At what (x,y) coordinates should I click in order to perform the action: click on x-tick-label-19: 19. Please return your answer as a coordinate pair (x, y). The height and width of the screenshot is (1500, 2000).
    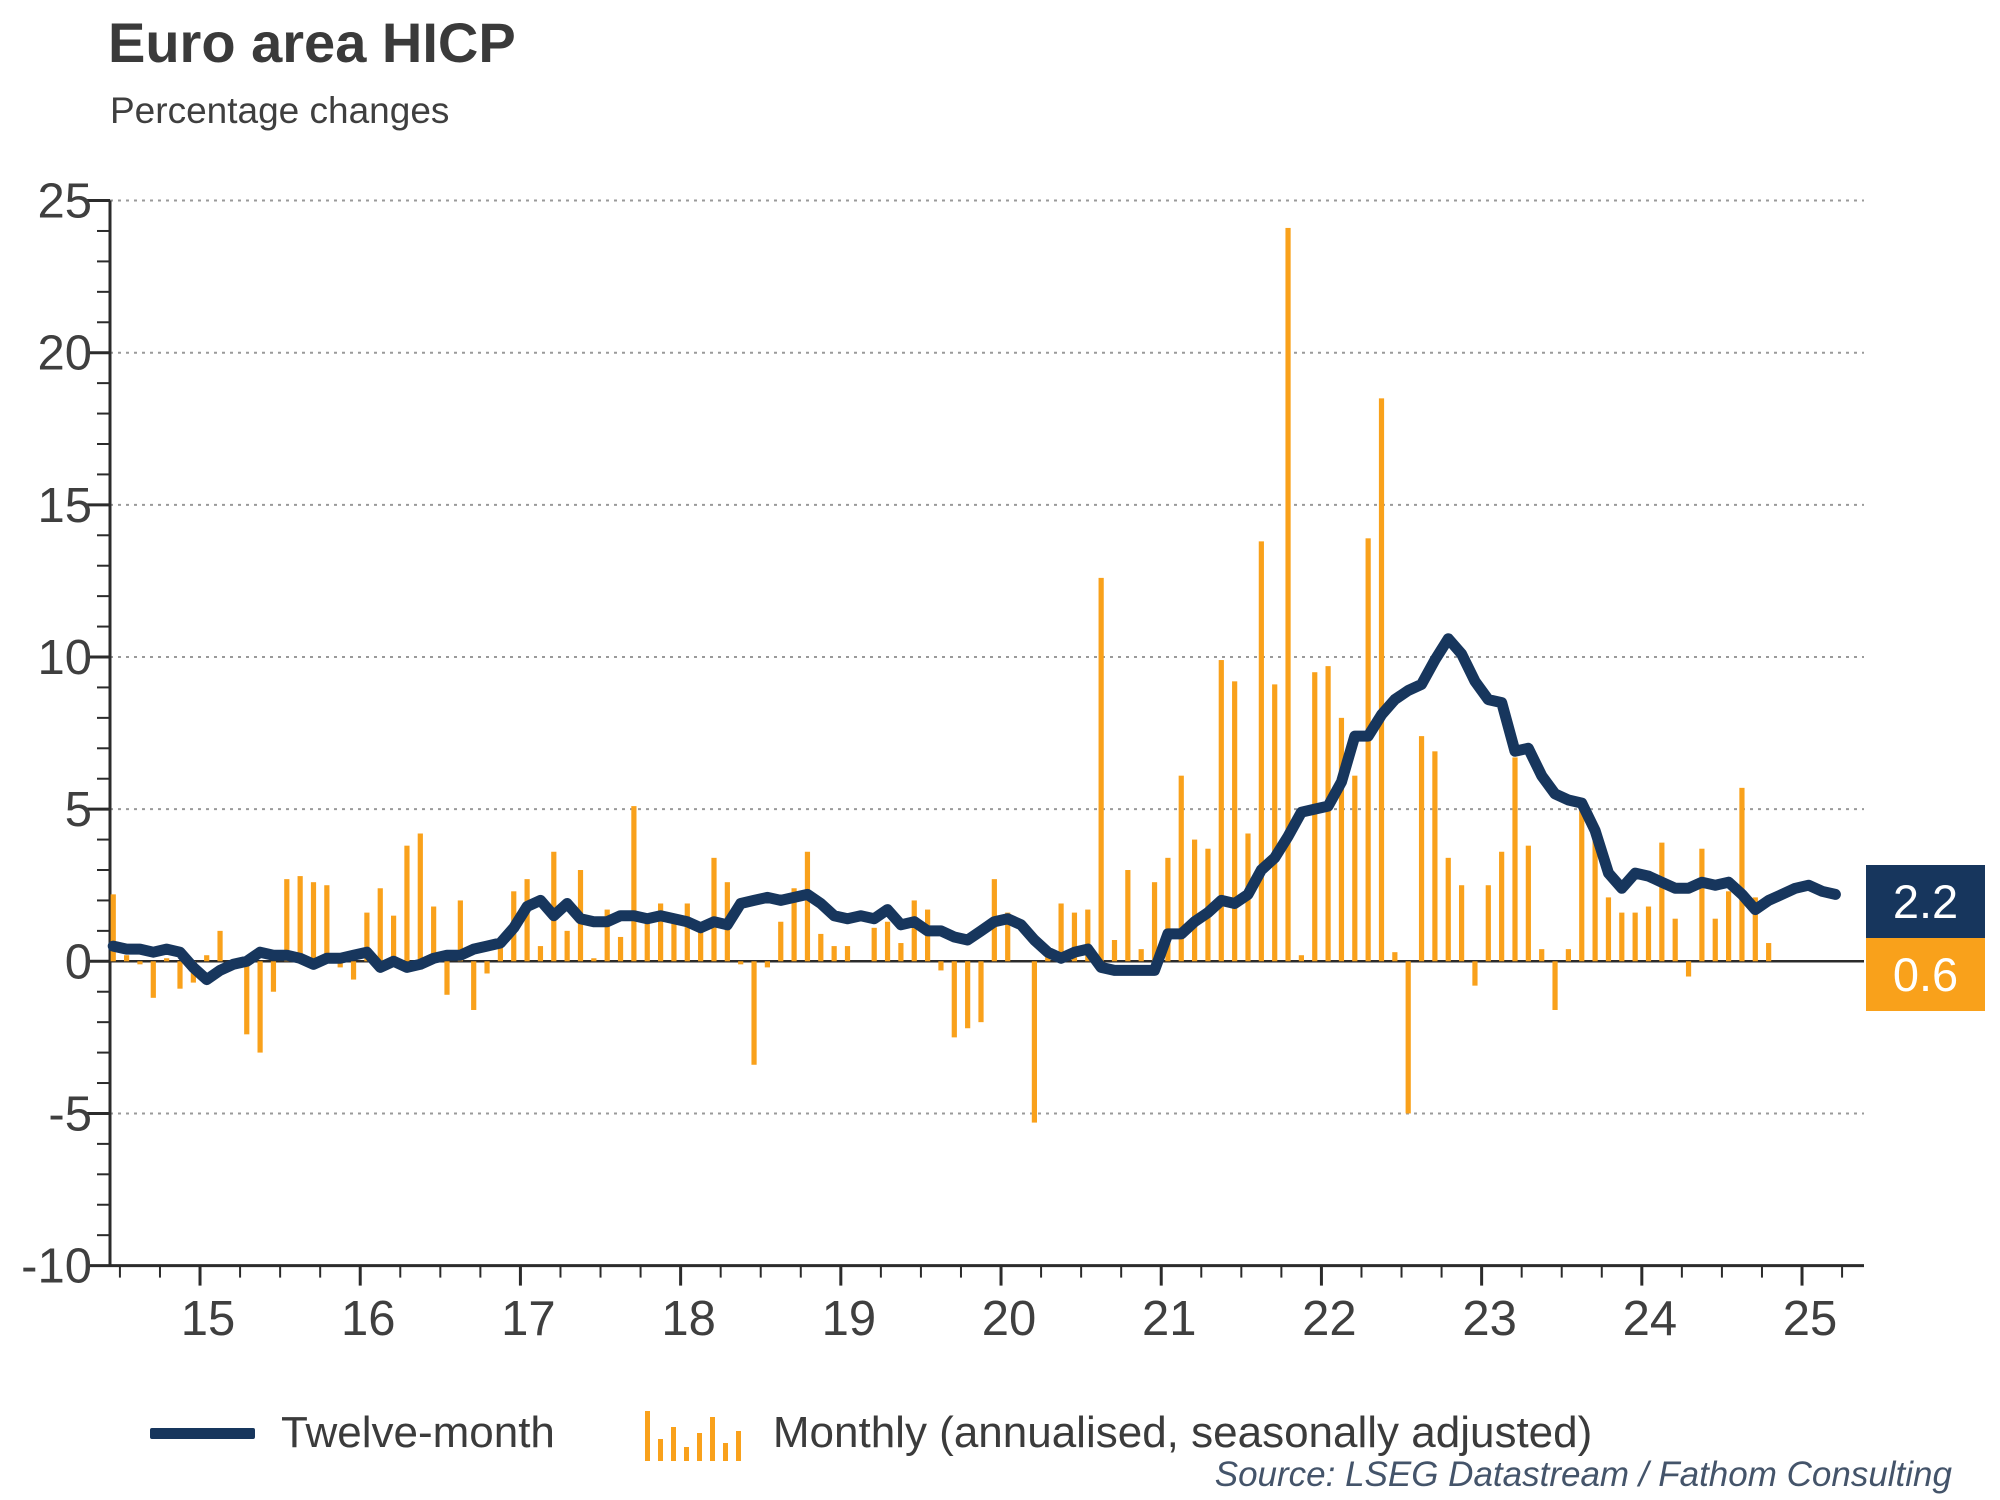
    Looking at the image, I should click on (849, 1319).